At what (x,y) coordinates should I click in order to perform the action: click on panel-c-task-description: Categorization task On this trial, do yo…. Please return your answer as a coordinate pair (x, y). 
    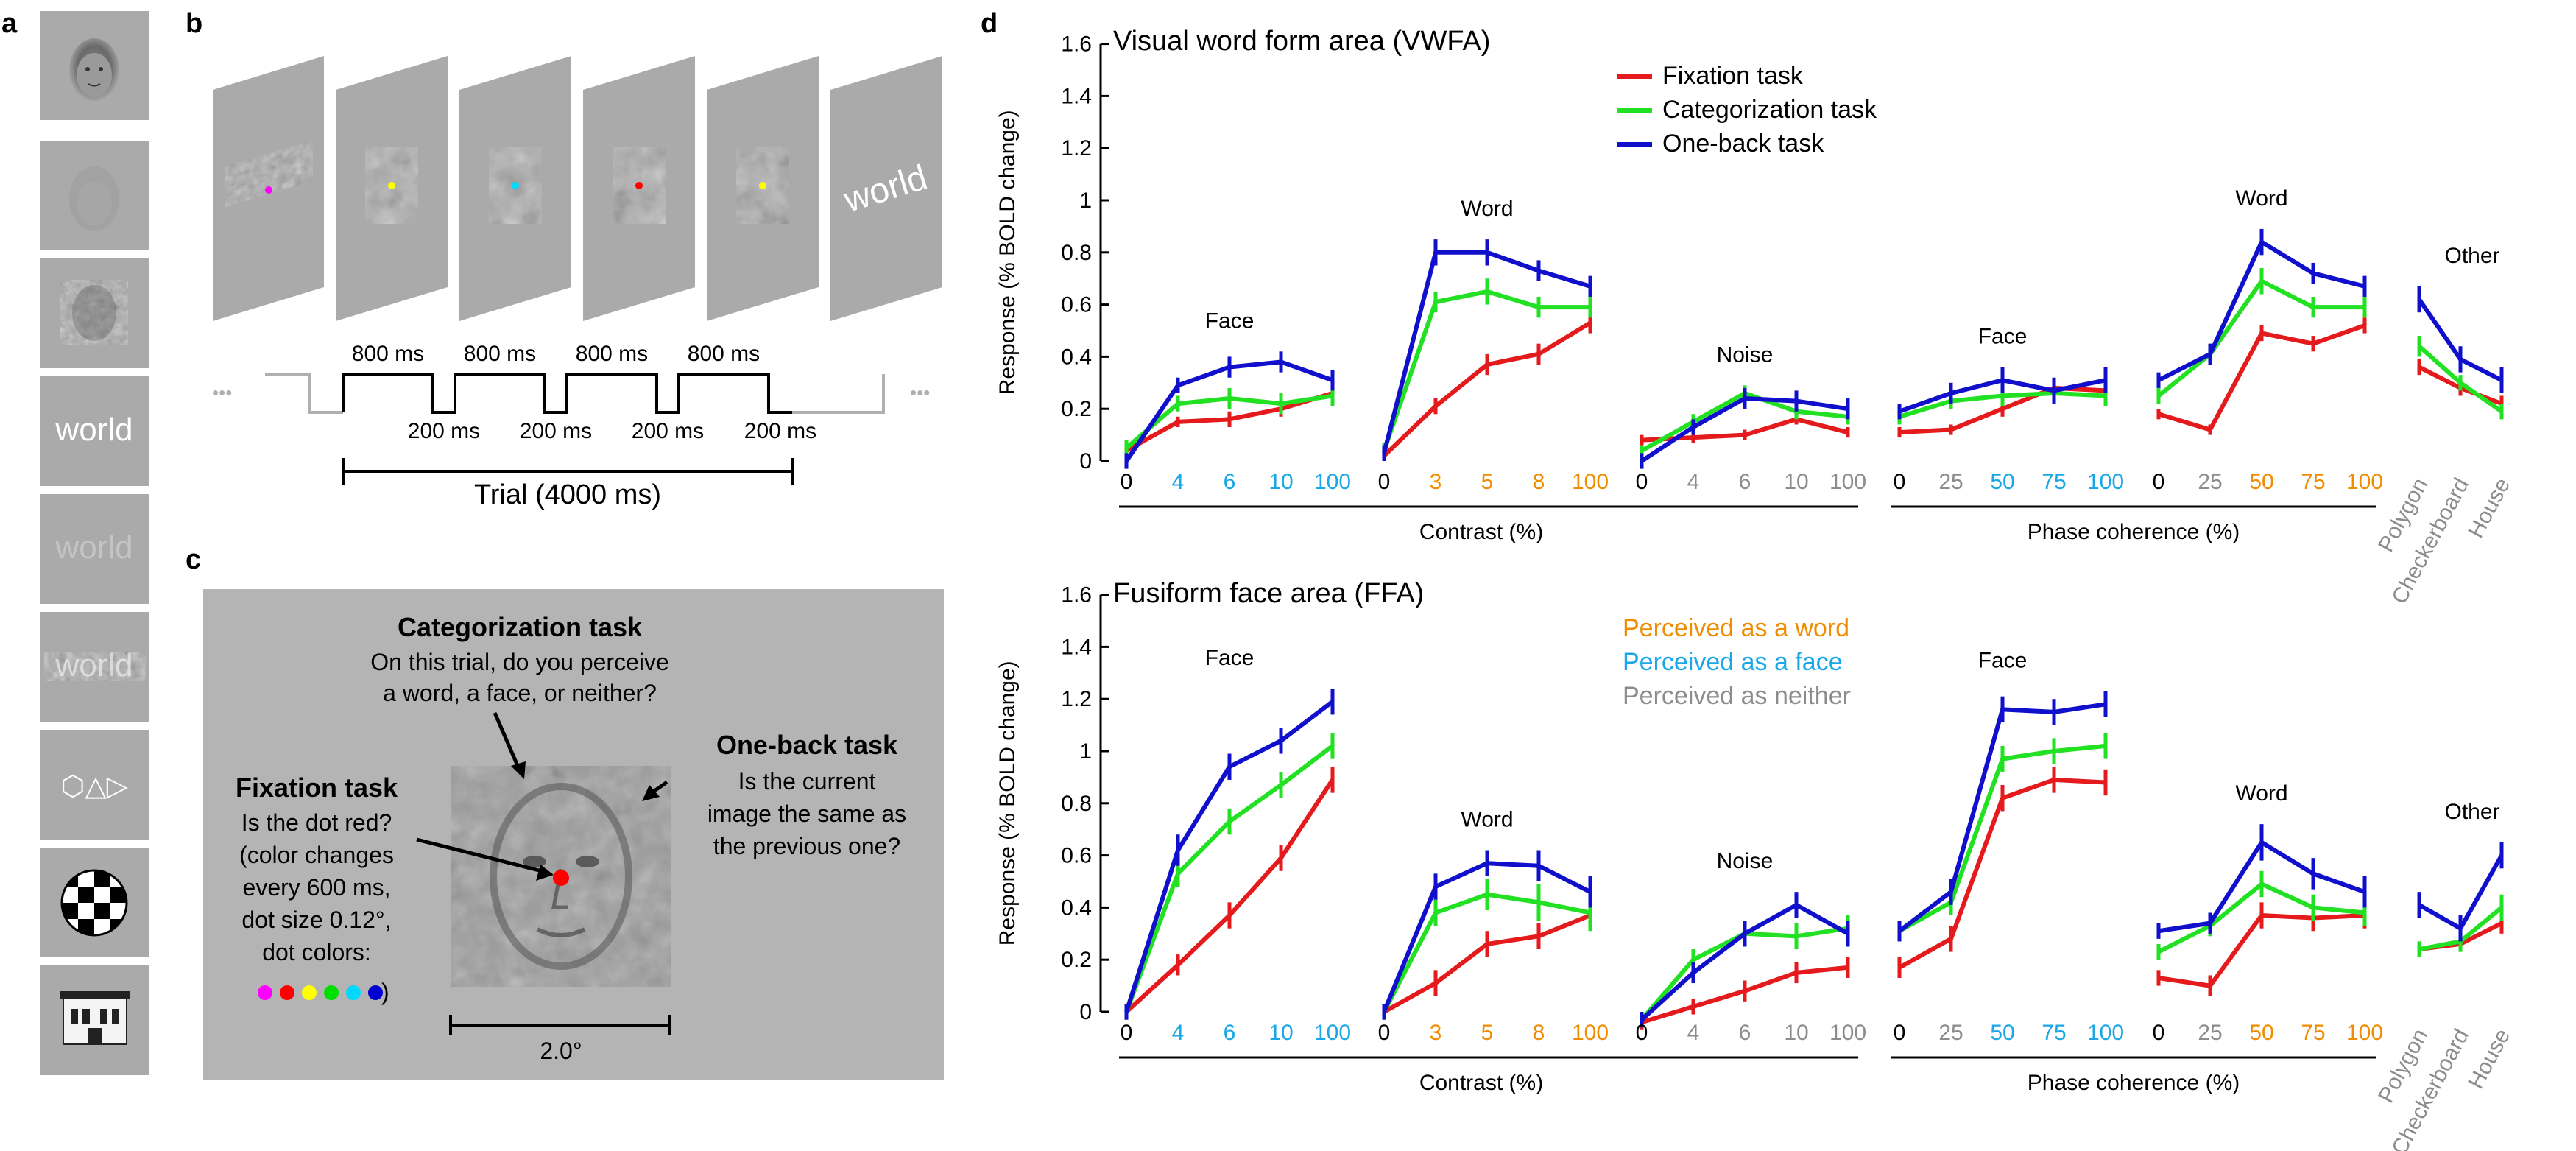
    Looking at the image, I should click on (573, 834).